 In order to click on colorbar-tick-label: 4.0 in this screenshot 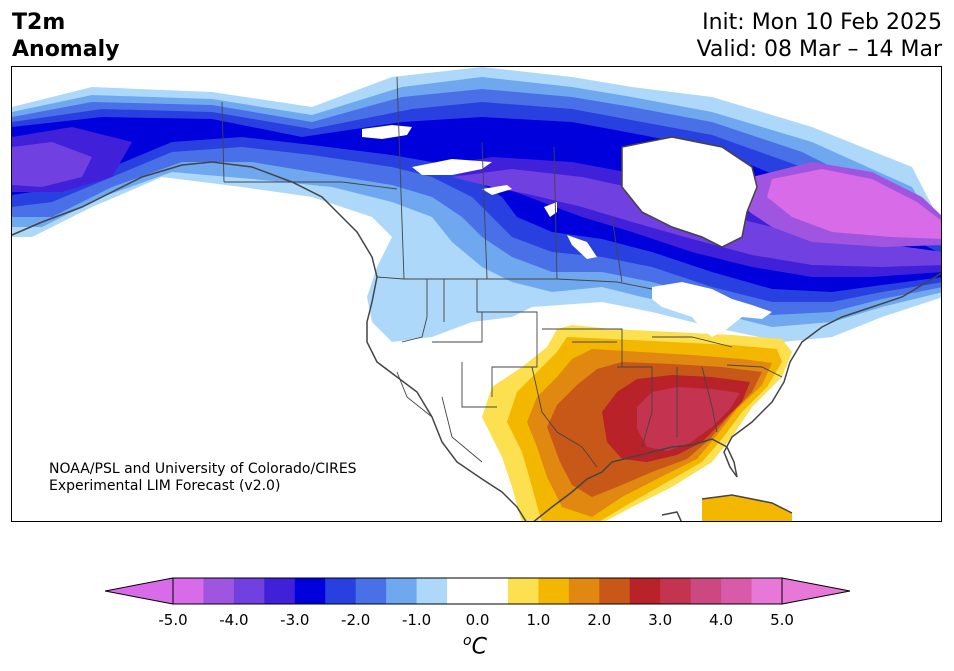, I will do `click(721, 620)`.